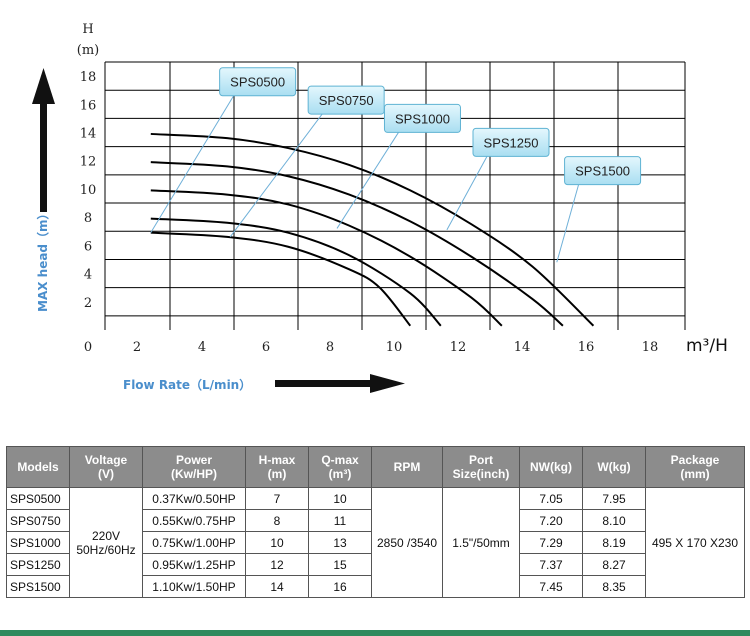 The image size is (750, 636). I want to click on power-cell: 0.95Kw/1.25HP, so click(194, 564).